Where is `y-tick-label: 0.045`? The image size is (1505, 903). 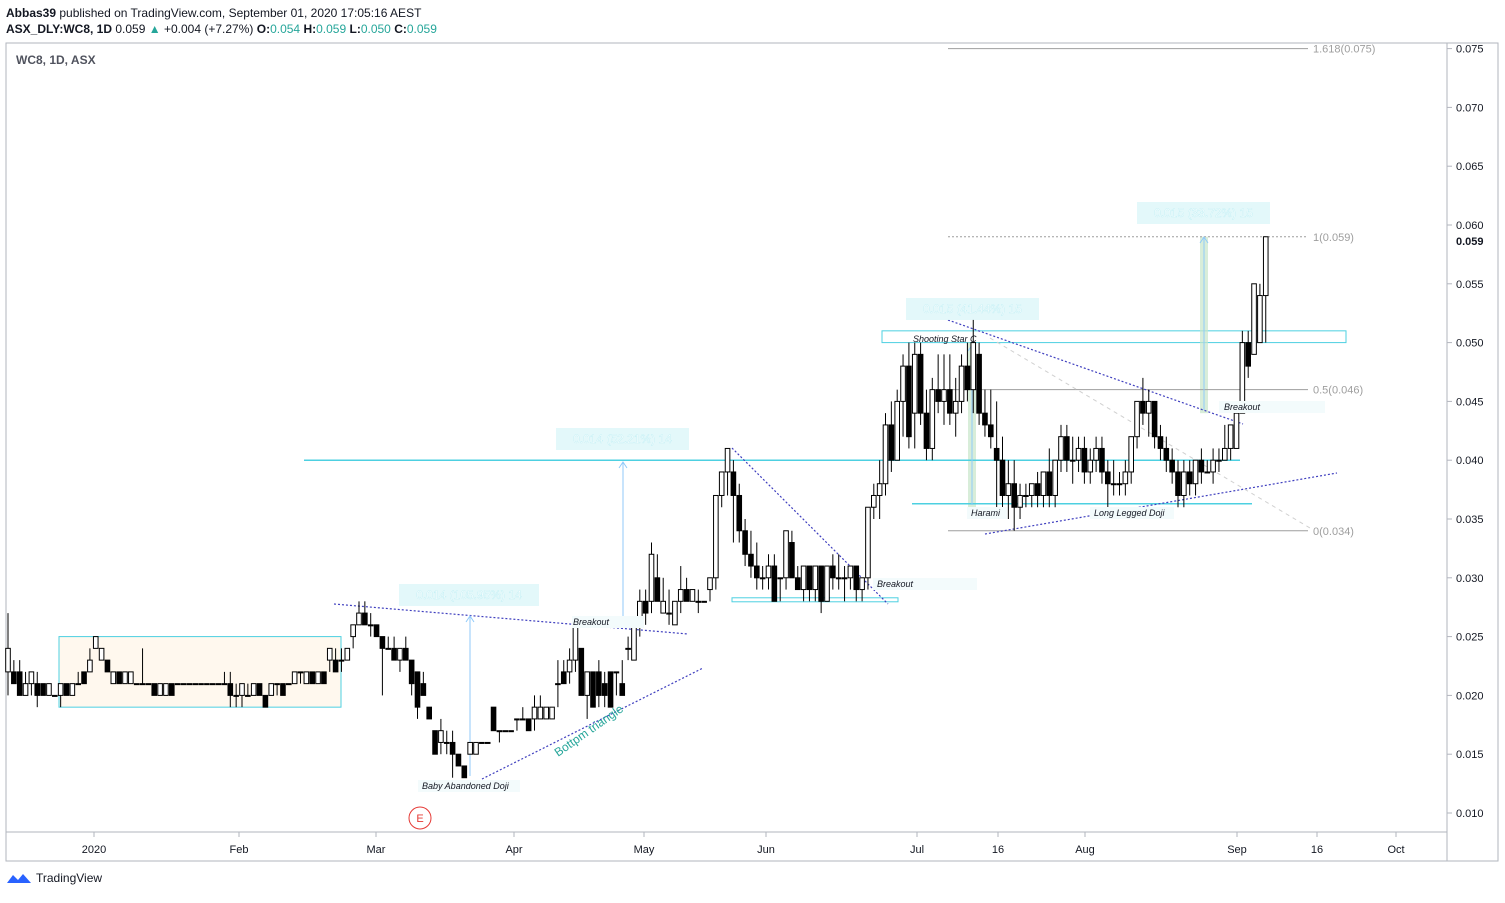 y-tick-label: 0.045 is located at coordinates (1470, 402).